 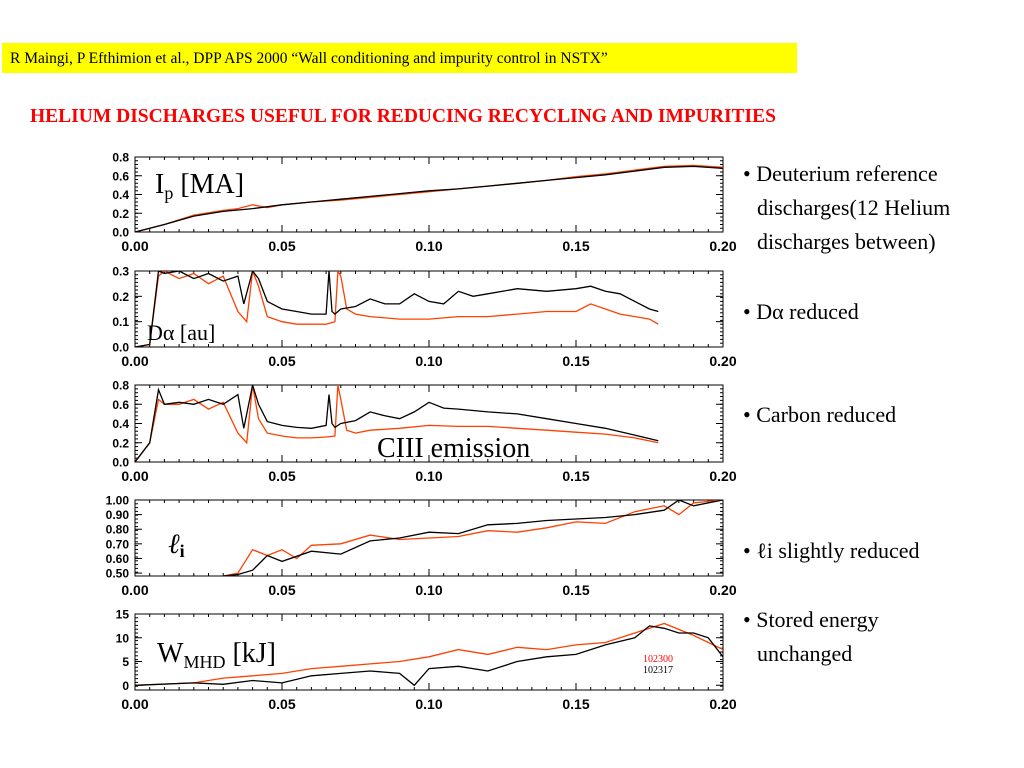 What do you see at coordinates (811, 637) in the screenshot?
I see `bullet-energy: • Stored energy unchanged` at bounding box center [811, 637].